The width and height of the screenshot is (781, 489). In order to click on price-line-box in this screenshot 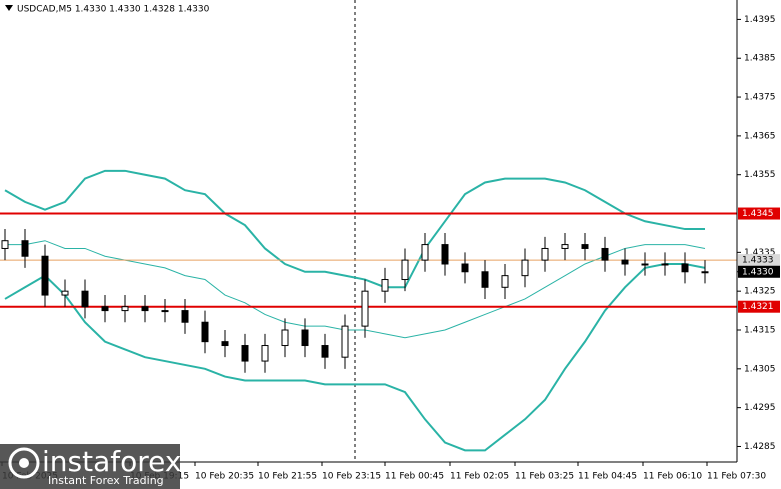, I will do `click(759, 260)`.